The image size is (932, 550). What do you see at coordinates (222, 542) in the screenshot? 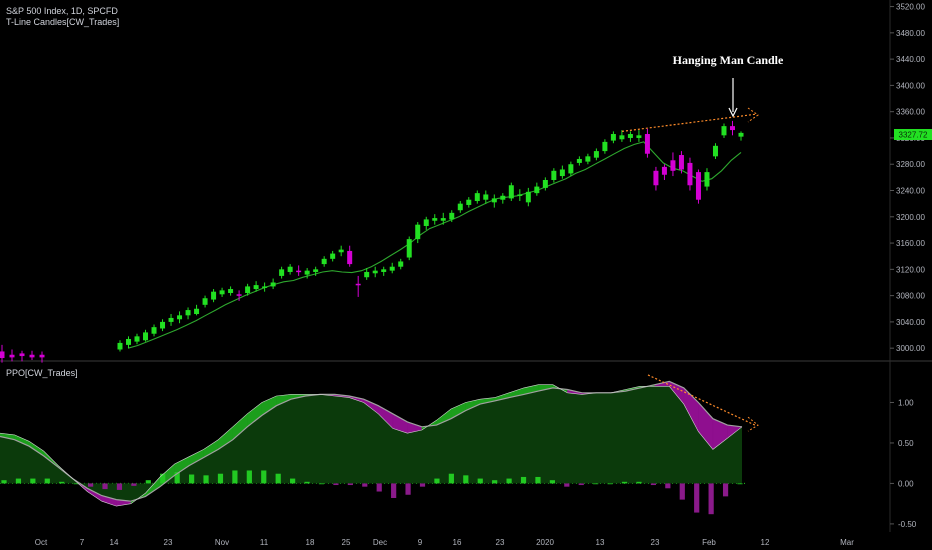
I see `time-tick-label: Nov` at bounding box center [222, 542].